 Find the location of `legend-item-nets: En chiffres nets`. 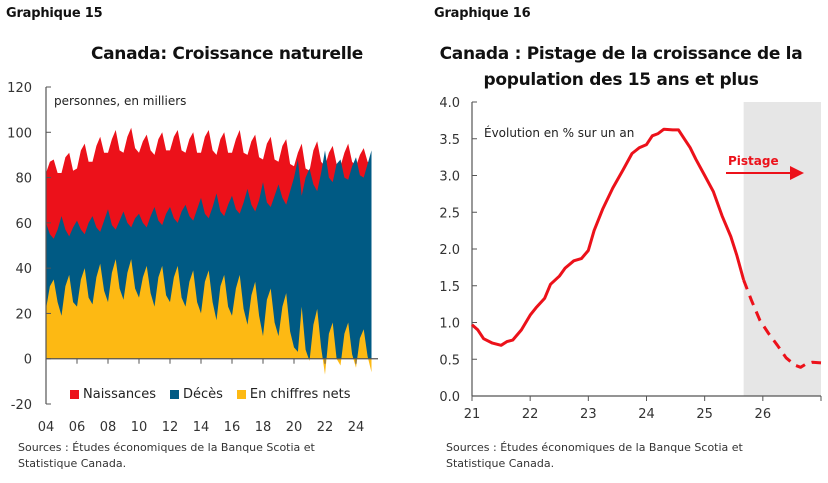

legend-item-nets: En chiffres nets is located at coordinates (293, 394).